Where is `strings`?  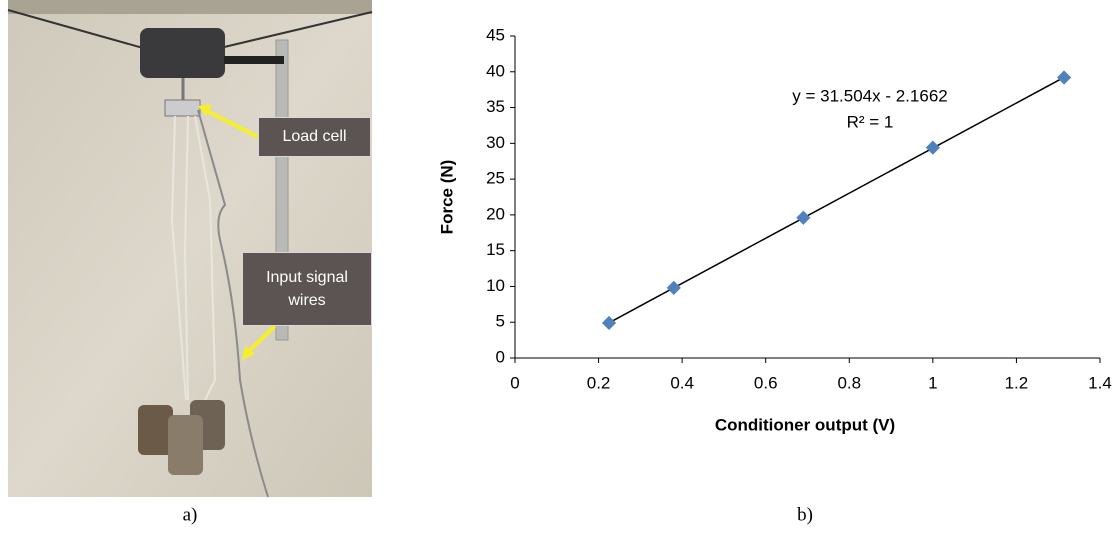
strings is located at coordinates (193, 258).